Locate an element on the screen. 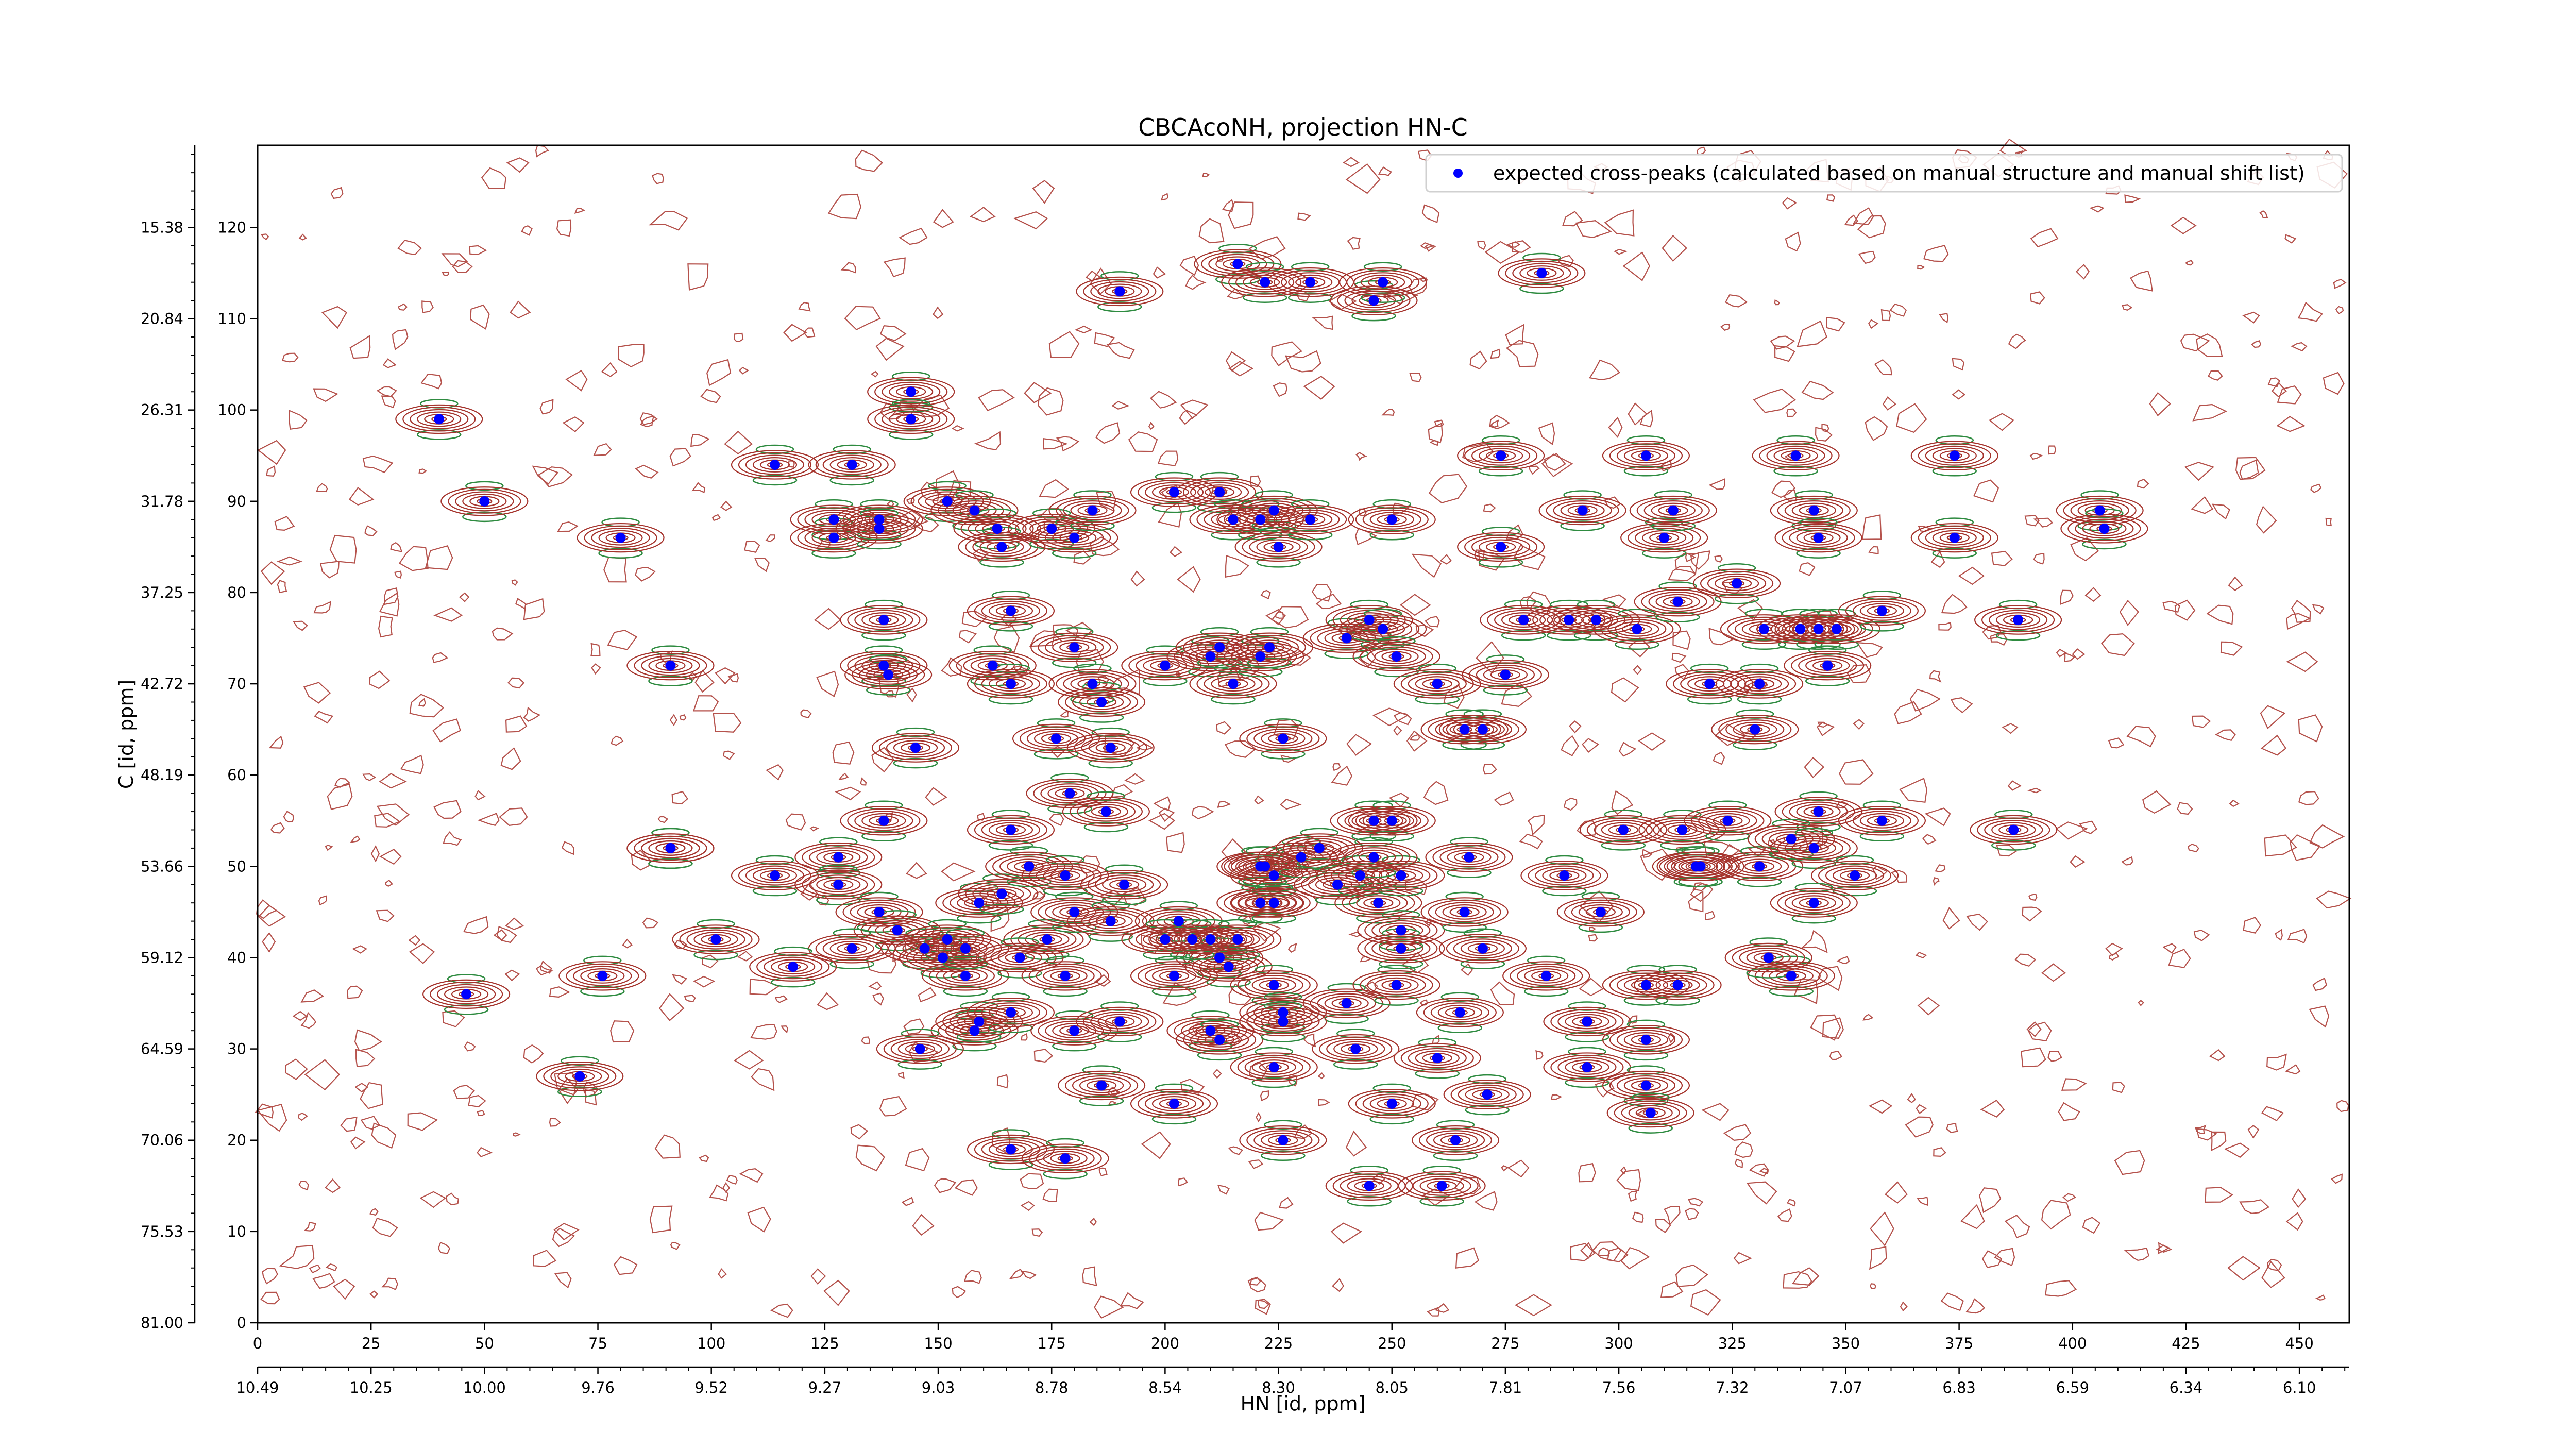 The height and width of the screenshot is (1449, 2576). y-ppm-tick-label: 37.25 is located at coordinates (162, 592).